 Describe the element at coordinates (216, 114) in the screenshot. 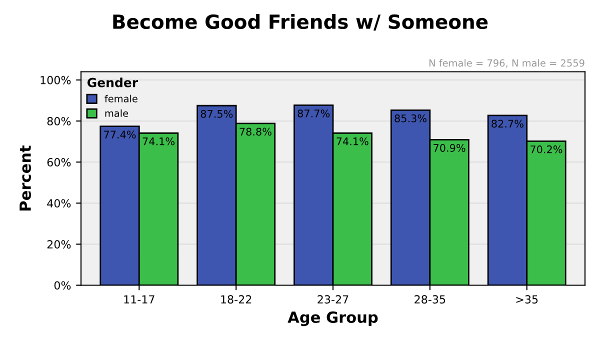

I see `data-label: 87.5%` at that location.